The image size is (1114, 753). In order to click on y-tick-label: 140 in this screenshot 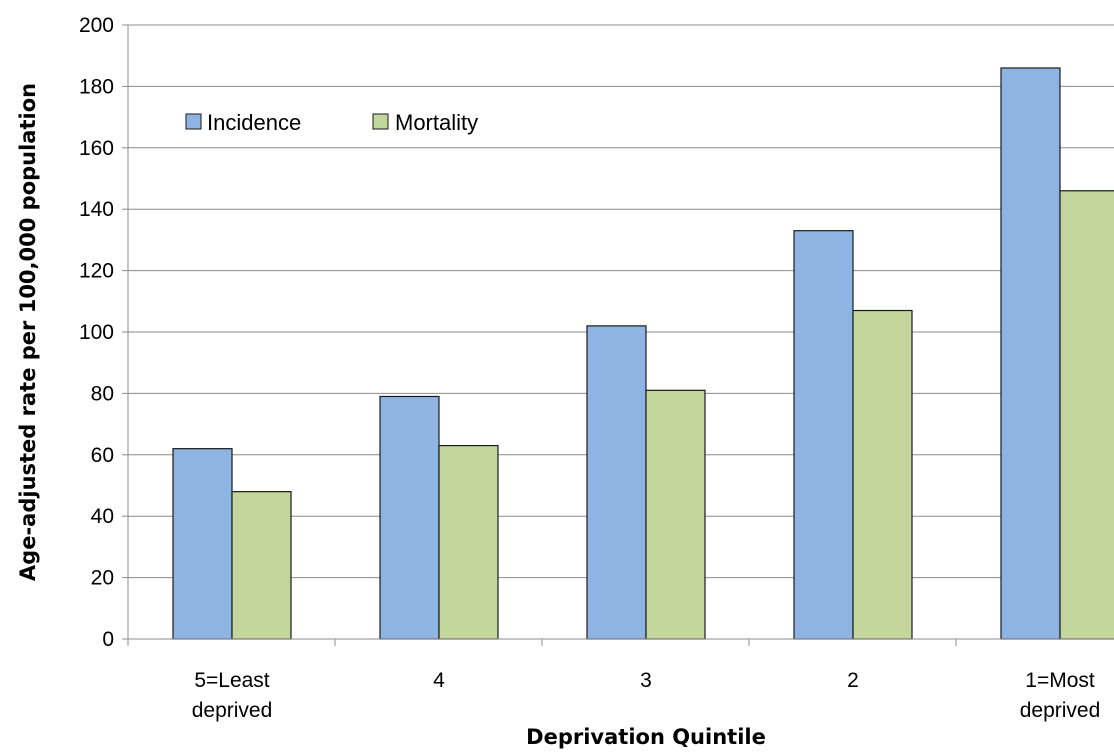, I will do `click(96, 209)`.